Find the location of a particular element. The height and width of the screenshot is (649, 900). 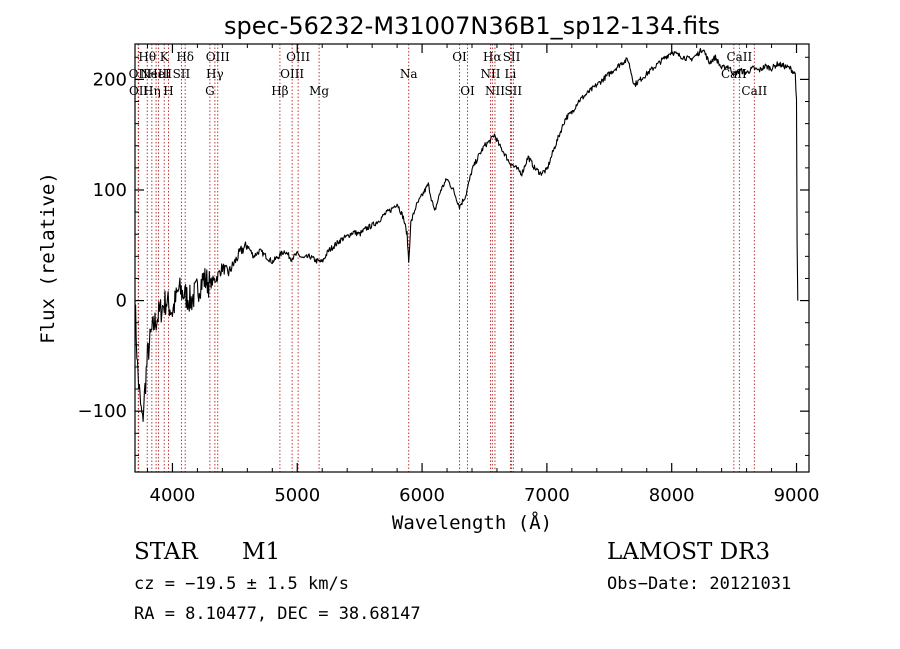

line-label-hθ: Hθ is located at coordinates (147, 57).